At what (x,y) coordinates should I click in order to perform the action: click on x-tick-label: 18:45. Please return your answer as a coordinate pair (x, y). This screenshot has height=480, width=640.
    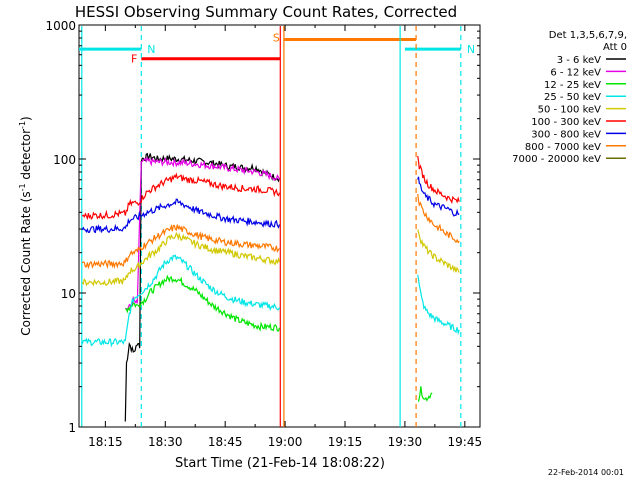
    Looking at the image, I should click on (225, 442).